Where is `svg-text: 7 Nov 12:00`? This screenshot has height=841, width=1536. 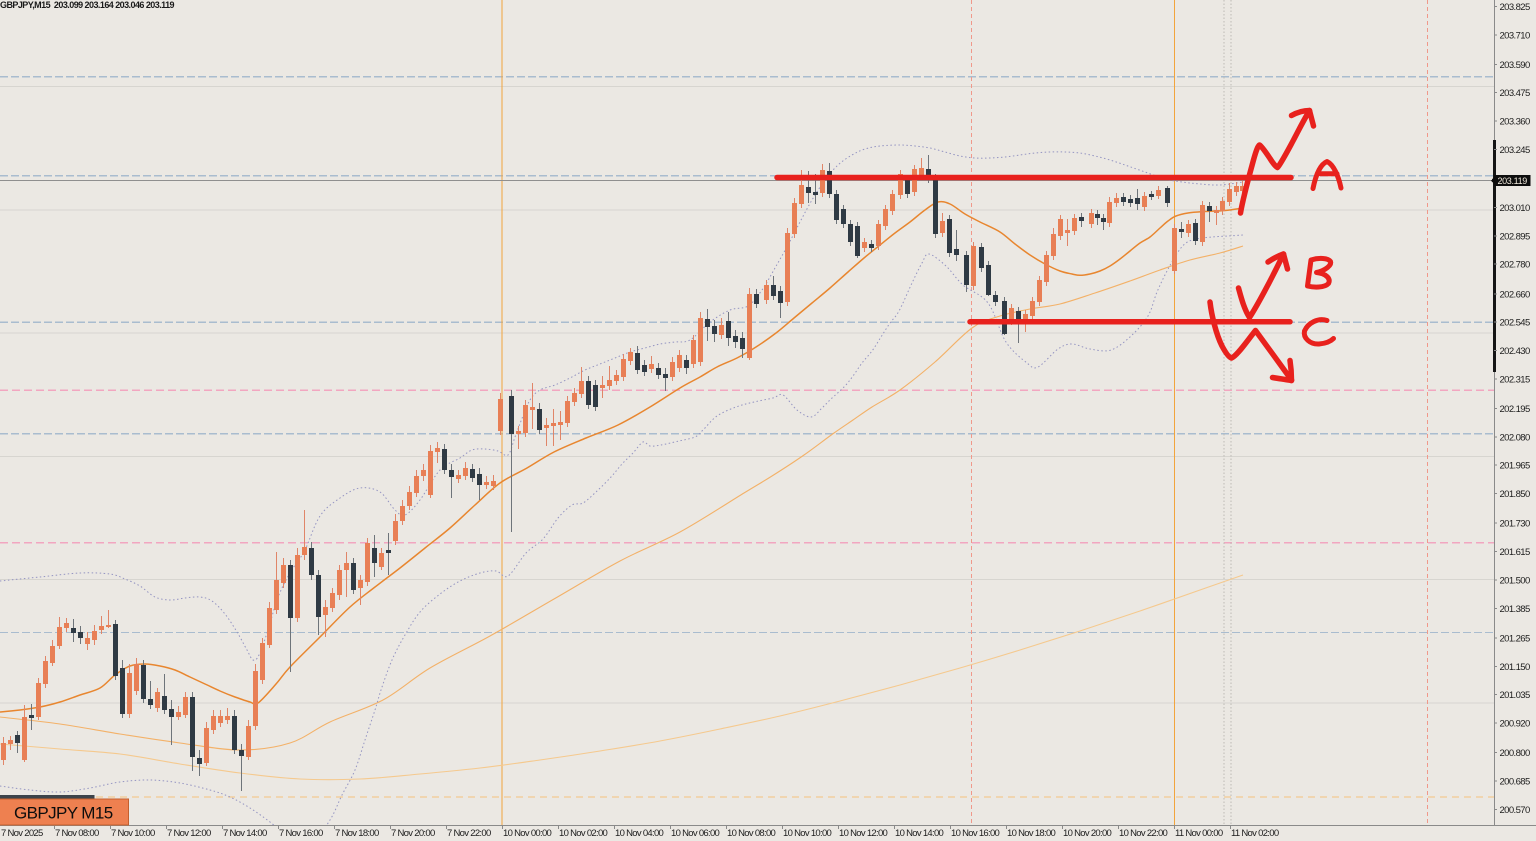
svg-text: 7 Nov 12:00 is located at coordinates (189, 833).